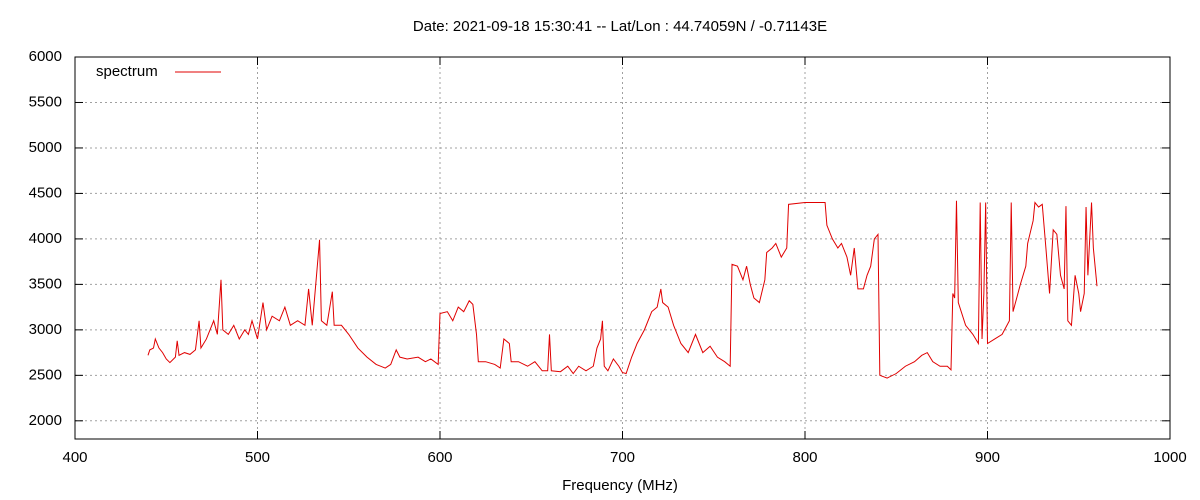 The width and height of the screenshot is (1200, 500). What do you see at coordinates (45, 374) in the screenshot?
I see `y-tick-label: 2500` at bounding box center [45, 374].